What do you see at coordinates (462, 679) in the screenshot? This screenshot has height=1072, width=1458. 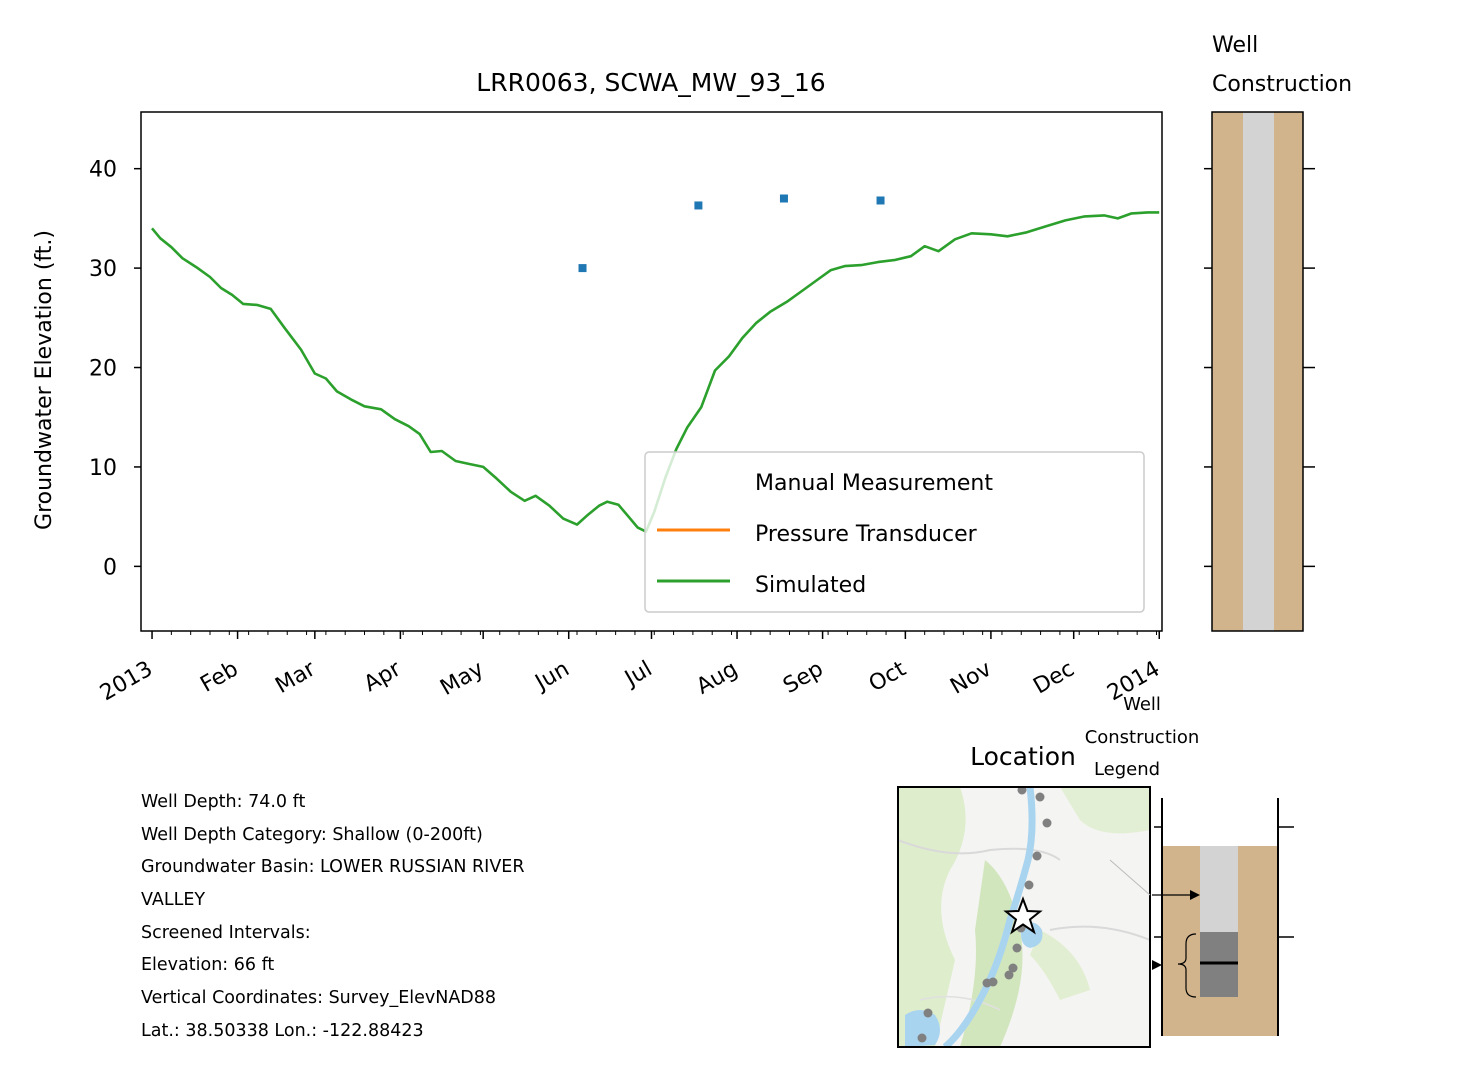 I see `x-tick-label: May` at bounding box center [462, 679].